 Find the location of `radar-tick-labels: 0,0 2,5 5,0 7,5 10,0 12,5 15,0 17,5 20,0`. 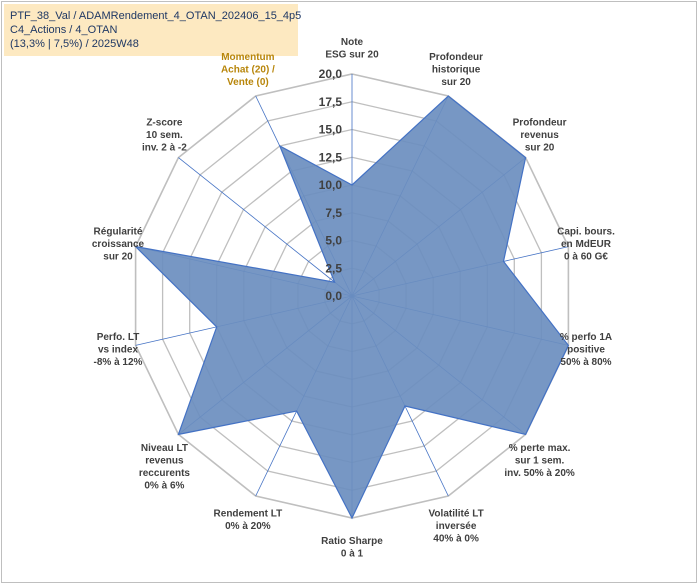

radar-tick-labels: 0,0 2,5 5,0 7,5 10,0 12,5 15,0 17,5 20,0 is located at coordinates (331, 185).